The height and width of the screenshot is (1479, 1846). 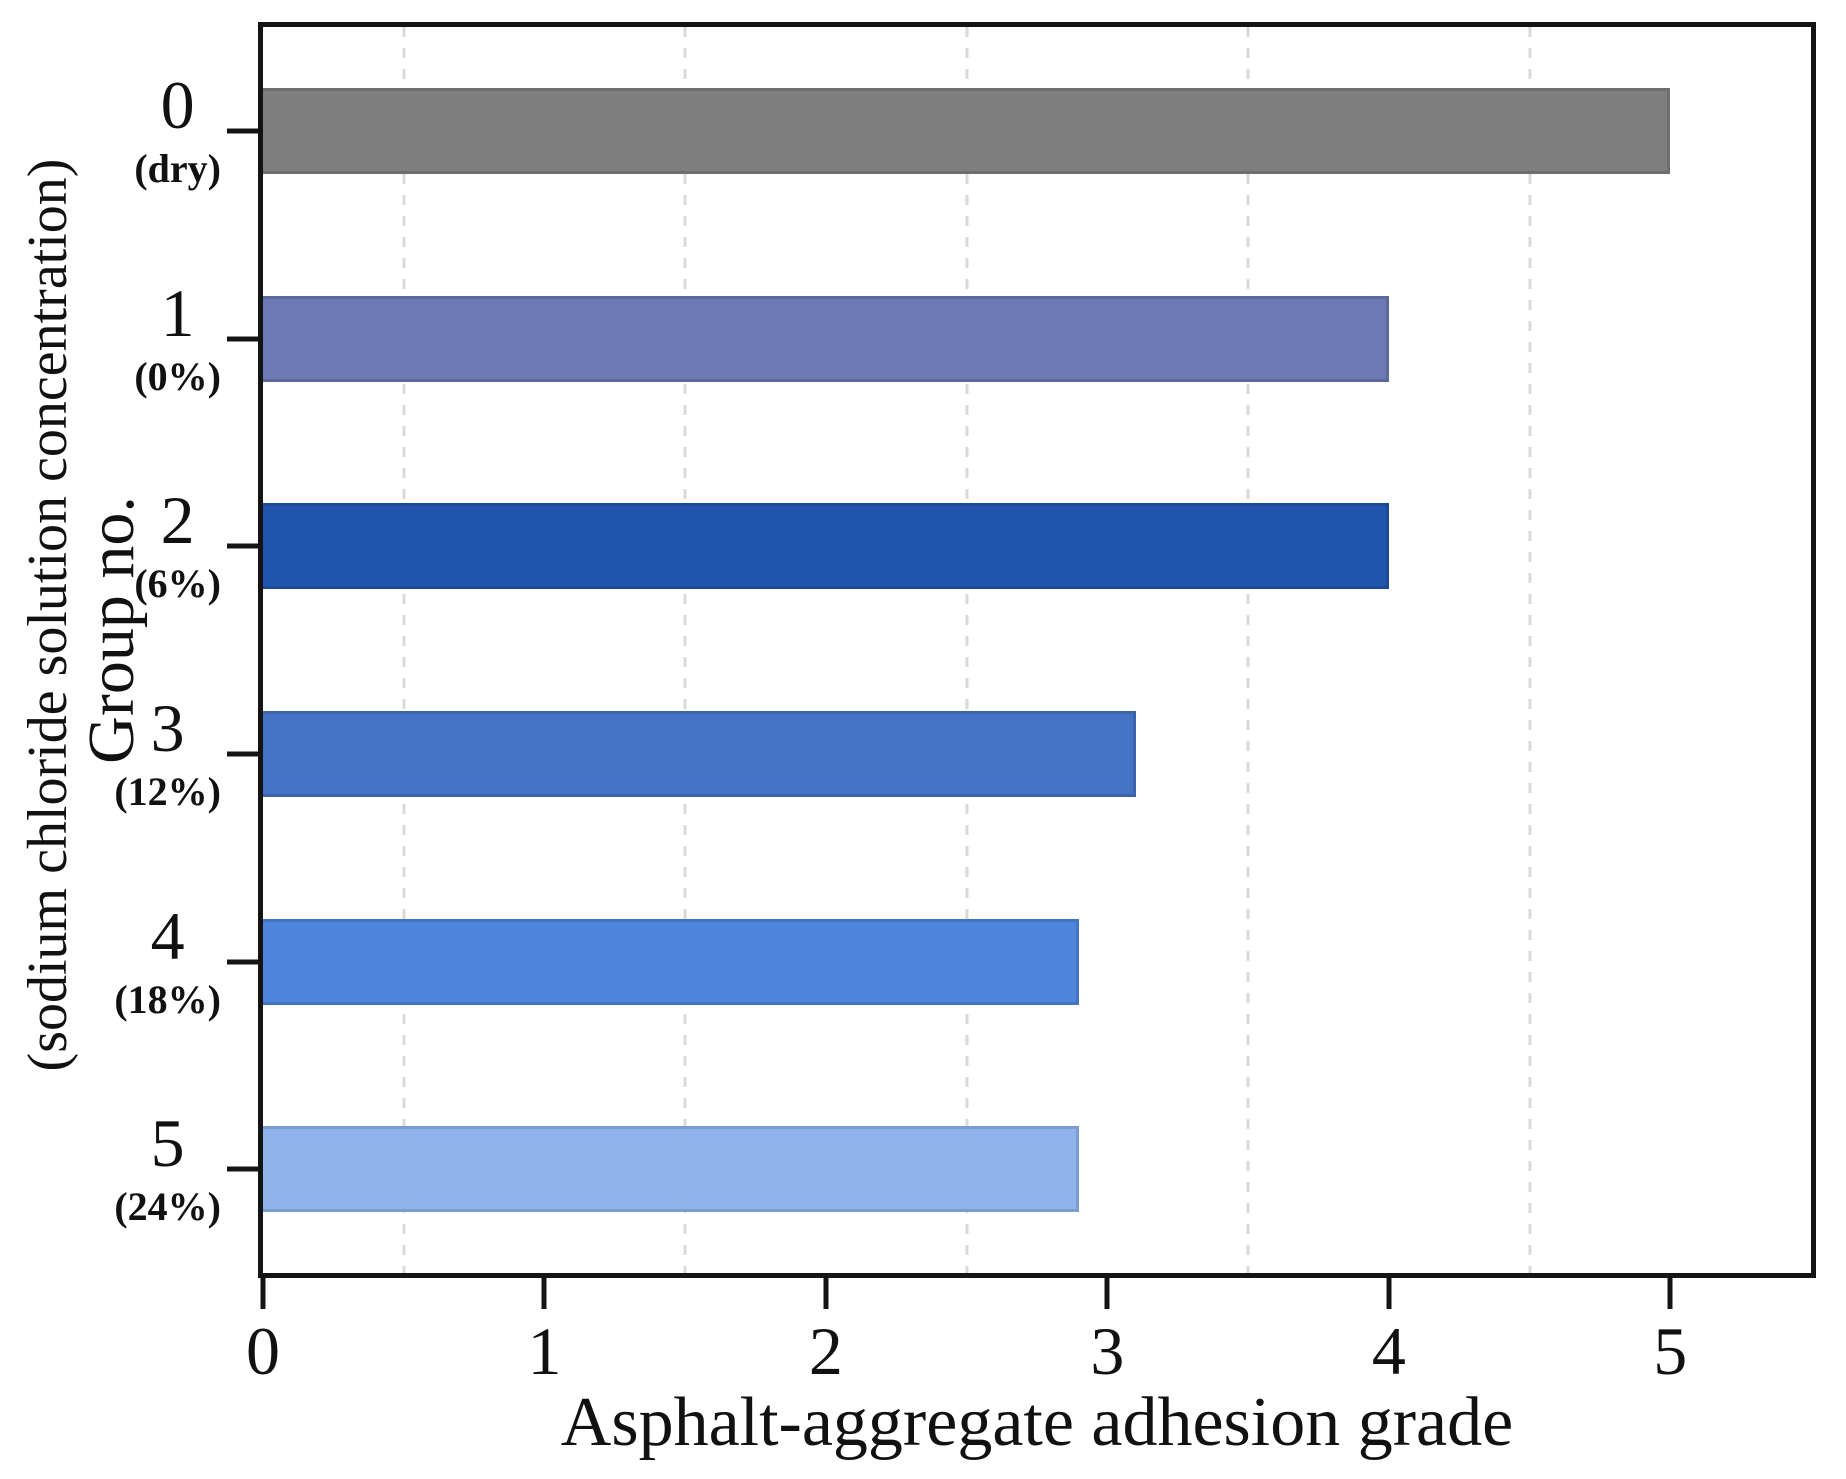 I want to click on gridline-x-2.5, so click(x=967, y=650).